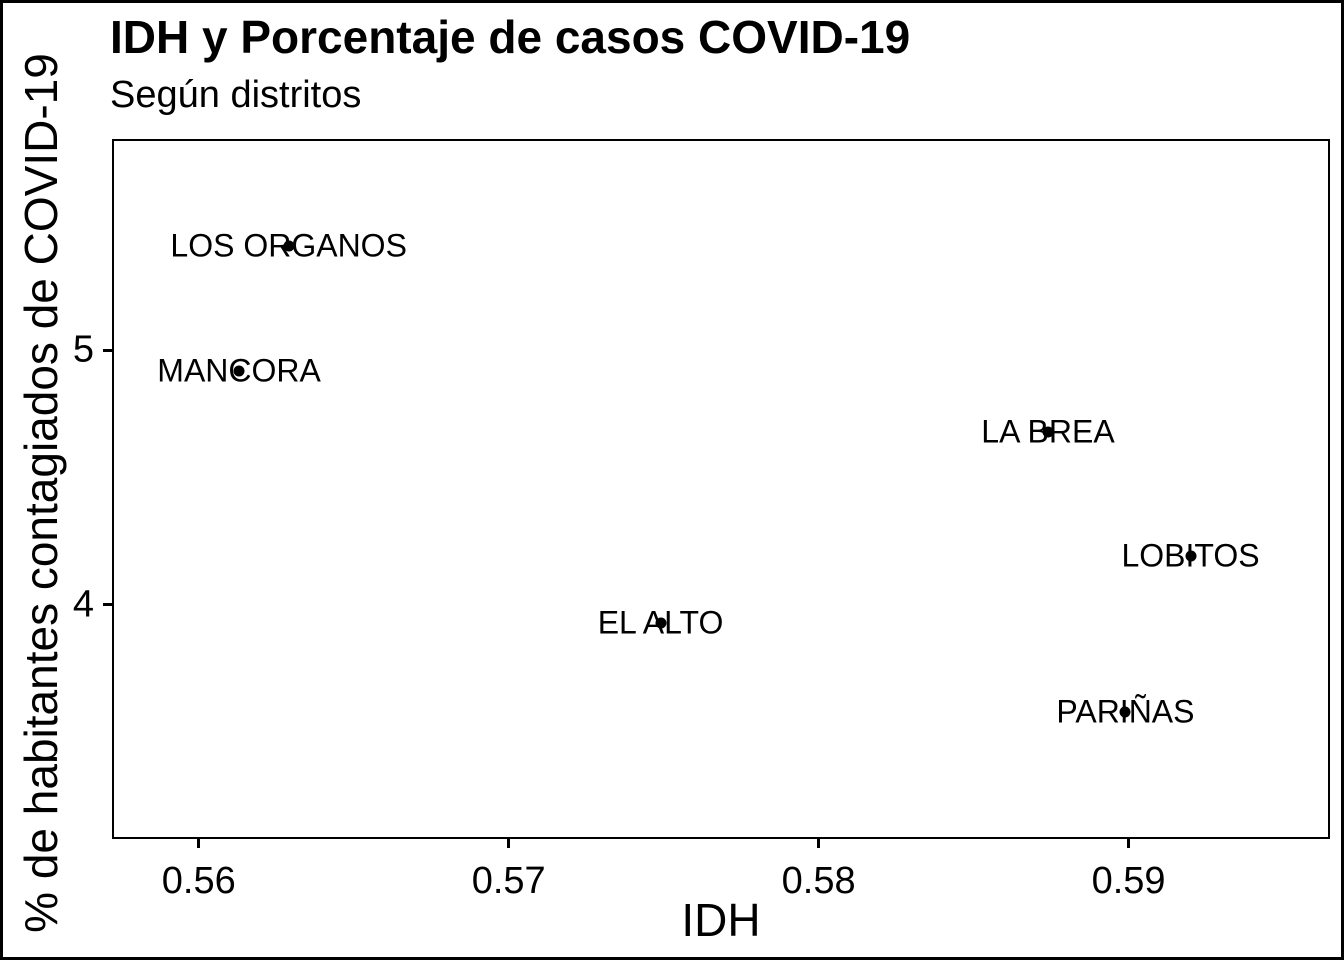  What do you see at coordinates (236, 95) in the screenshot?
I see `chart-subtitle: Según distritos` at bounding box center [236, 95].